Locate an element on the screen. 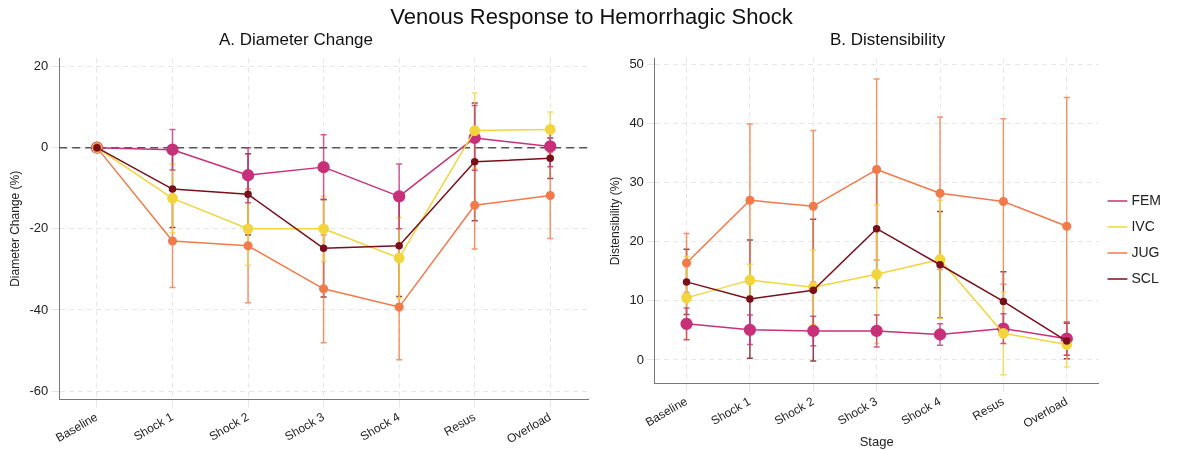 This screenshot has height=450, width=1183. y-tick-label: -60 is located at coordinates (39, 390).